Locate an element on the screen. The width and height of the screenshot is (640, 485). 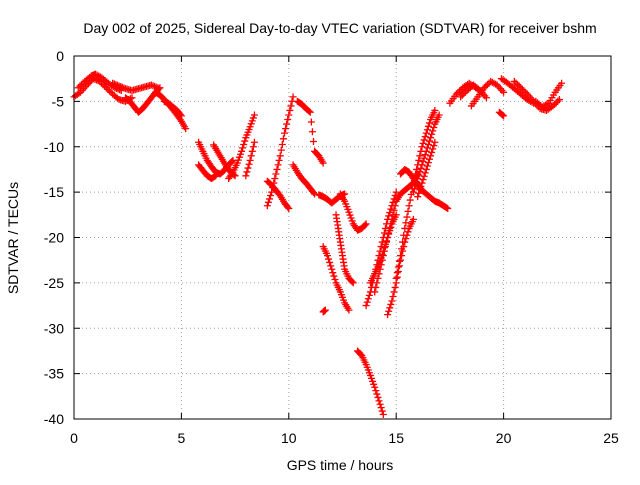
y-axis-label: SDTVAR / TECUs is located at coordinates (13, 238).